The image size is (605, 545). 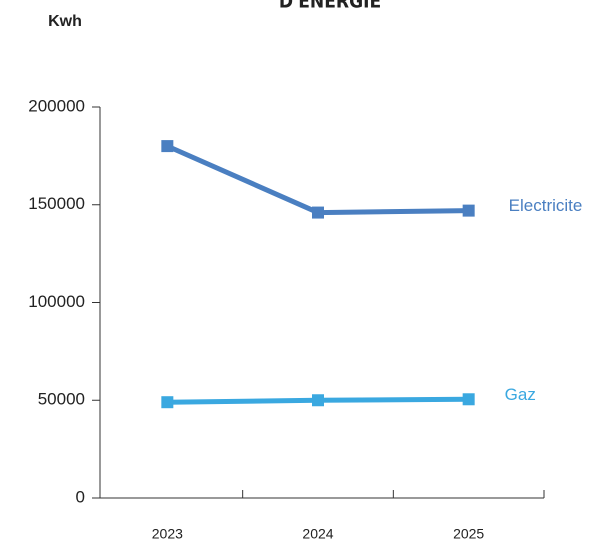 What do you see at coordinates (56, 105) in the screenshot?
I see `y-tick-label: 200000` at bounding box center [56, 105].